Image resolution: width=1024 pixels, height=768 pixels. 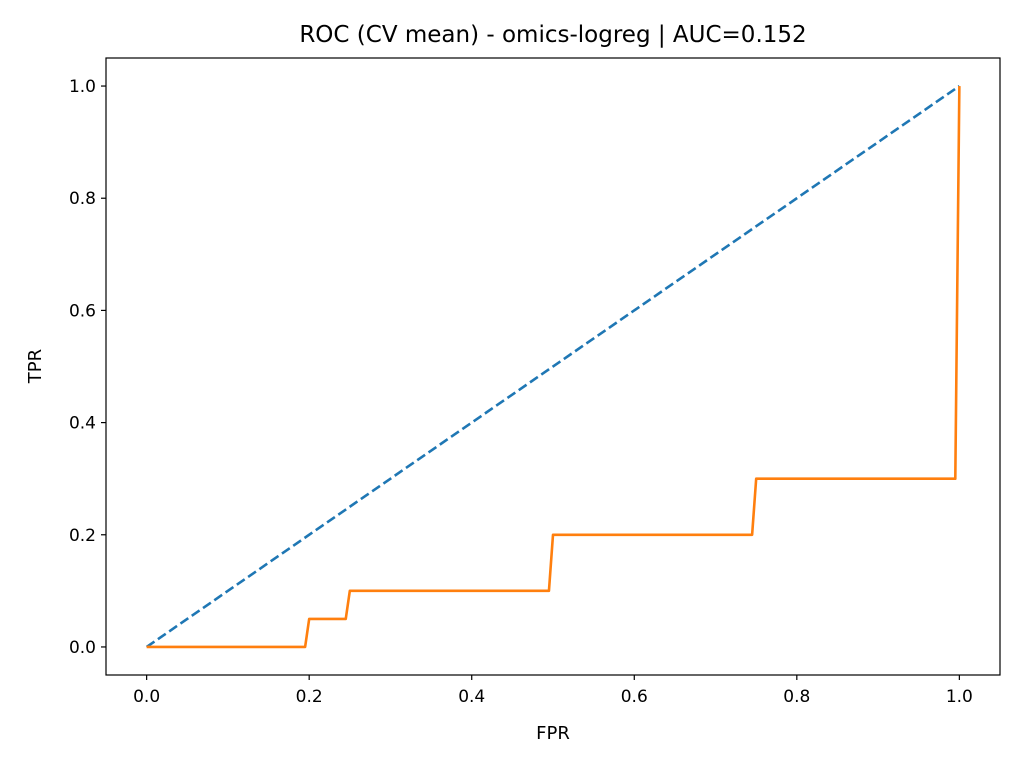 What do you see at coordinates (35, 366) in the screenshot?
I see `y-axis-label: TPR` at bounding box center [35, 366].